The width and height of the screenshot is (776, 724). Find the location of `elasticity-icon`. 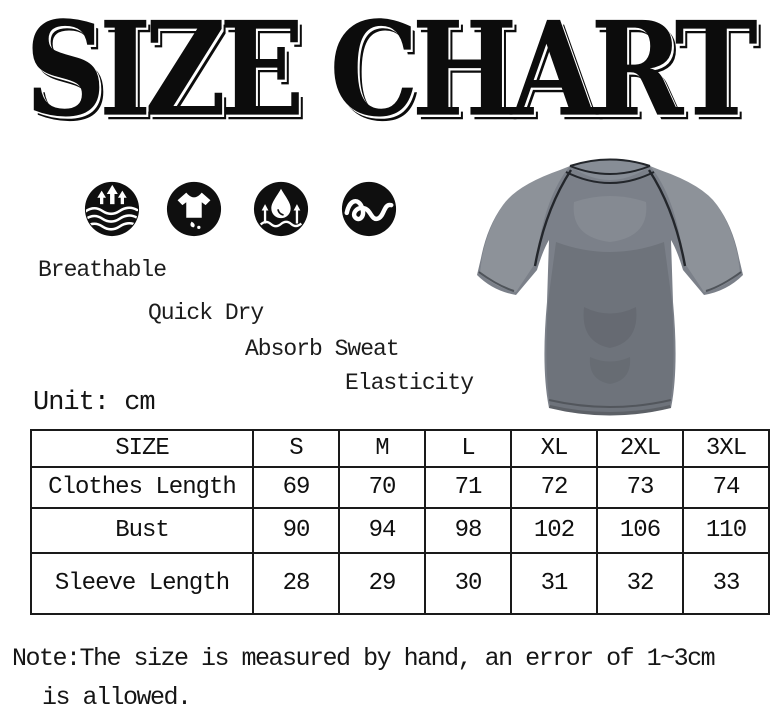

elasticity-icon is located at coordinates (369, 209).